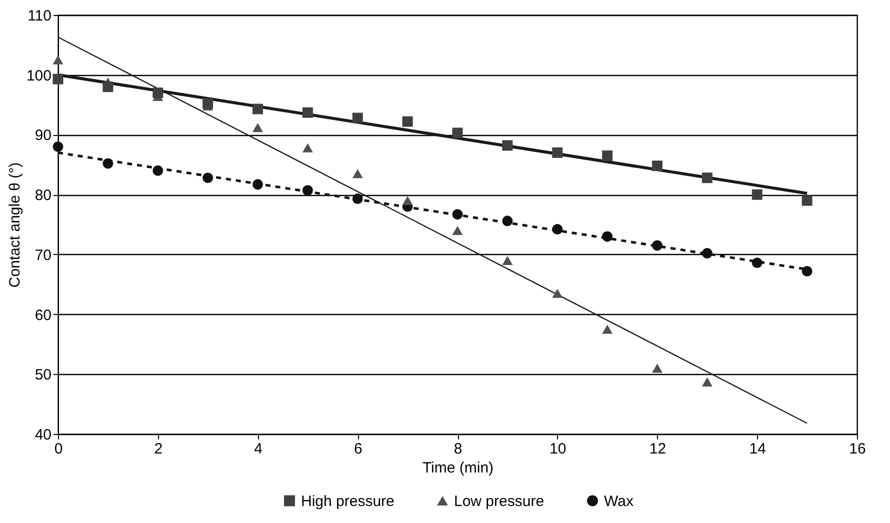 The image size is (890, 523). Describe the element at coordinates (43, 195) in the screenshot. I see `y-tick-label: 80` at that location.